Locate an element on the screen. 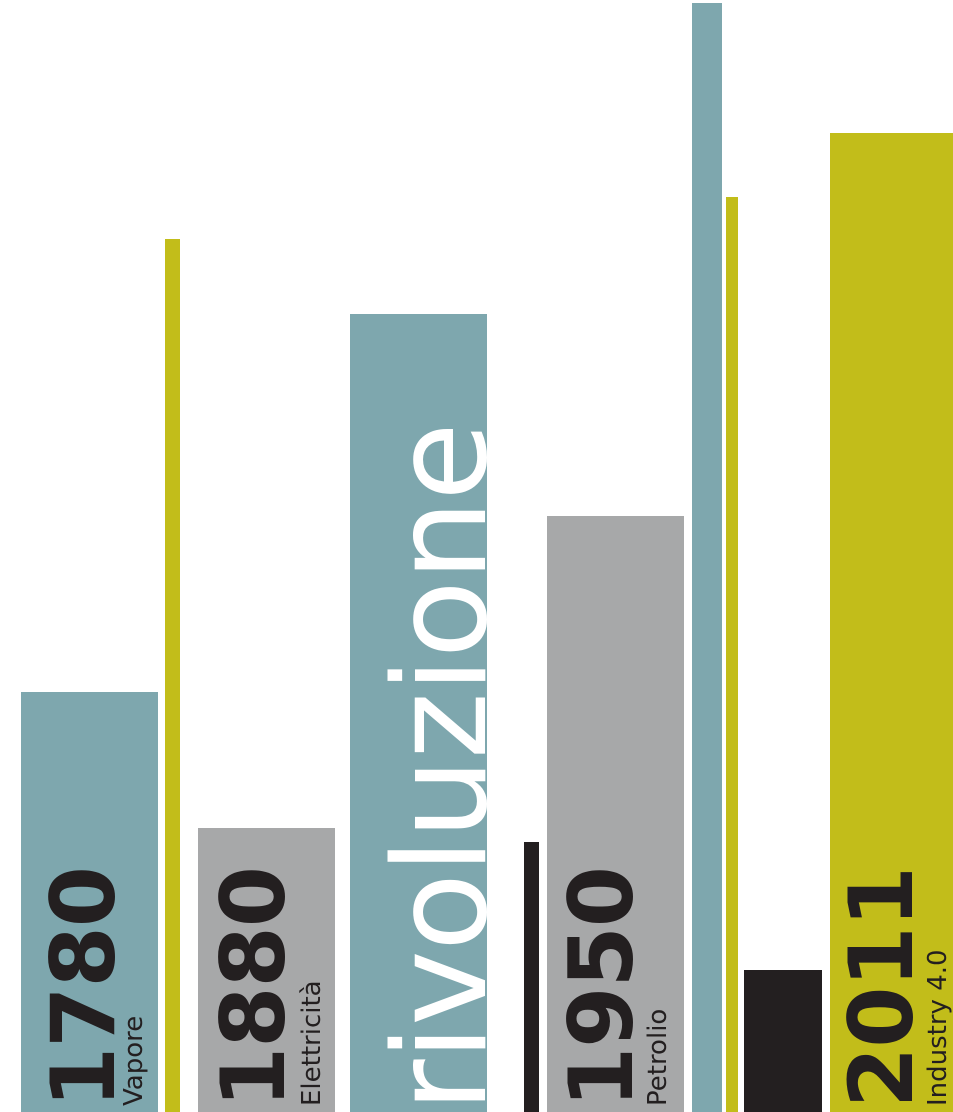 The width and height of the screenshot is (953, 1112). bar-2011 is located at coordinates (891, 622).